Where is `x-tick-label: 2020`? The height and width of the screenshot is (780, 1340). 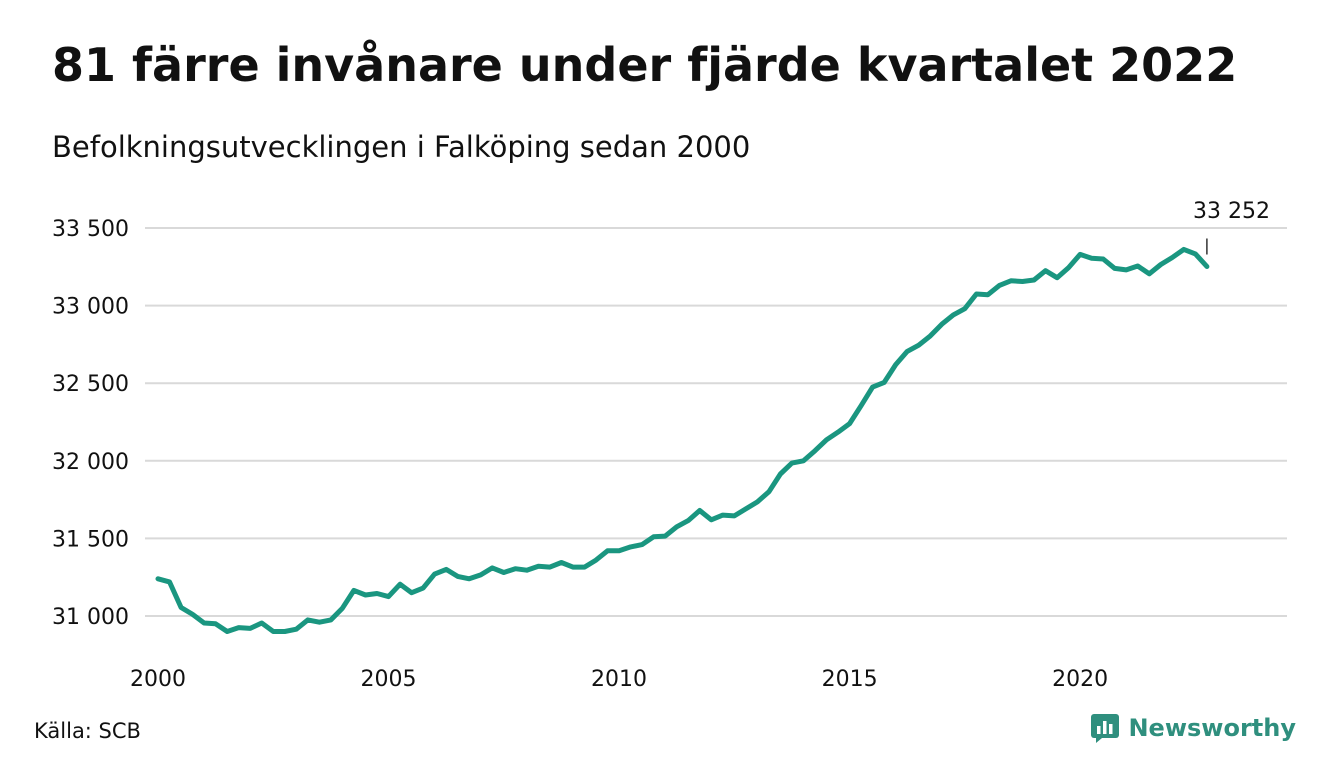 x-tick-label: 2020 is located at coordinates (1080, 679).